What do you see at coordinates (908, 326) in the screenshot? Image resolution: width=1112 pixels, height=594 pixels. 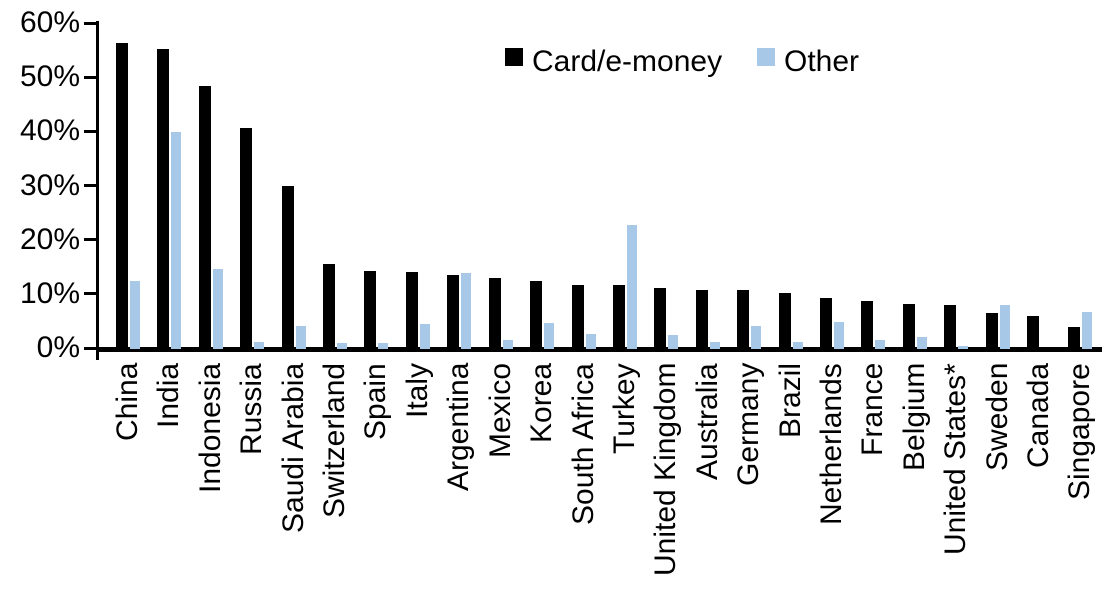 I see `bar-card-e-money-belgium` at bounding box center [908, 326].